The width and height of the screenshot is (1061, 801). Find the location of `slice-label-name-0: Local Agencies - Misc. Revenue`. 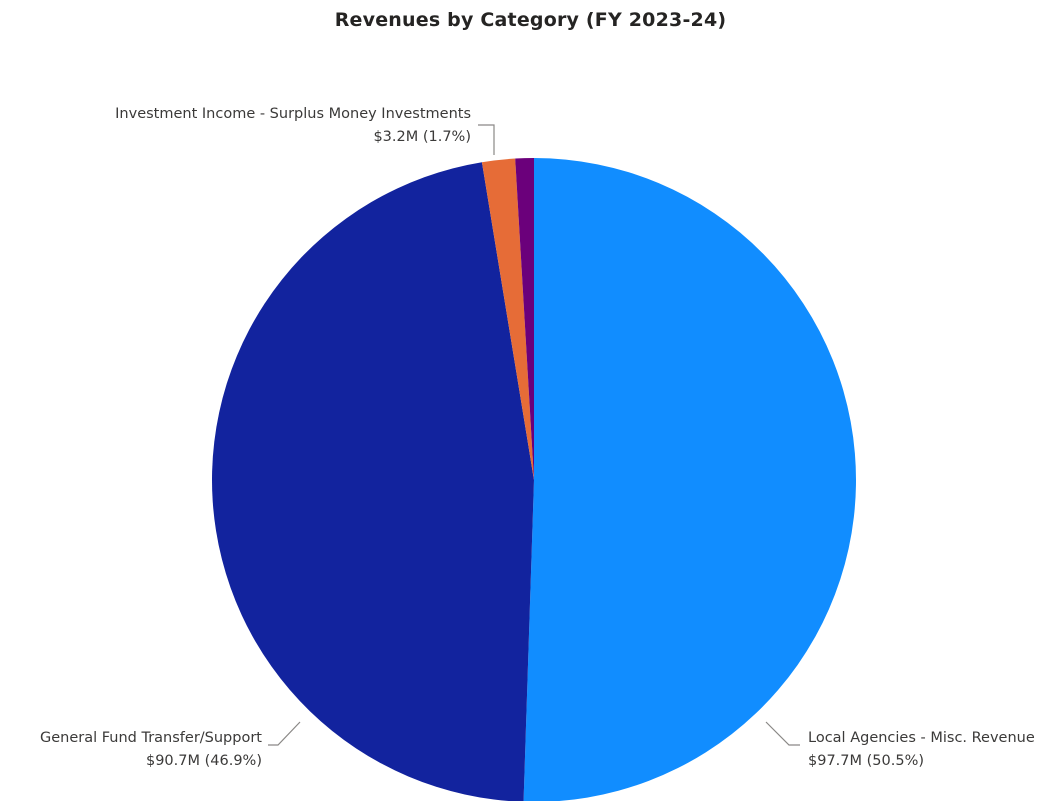

slice-label-name-0: Local Agencies - Misc. Revenue is located at coordinates (921, 738).